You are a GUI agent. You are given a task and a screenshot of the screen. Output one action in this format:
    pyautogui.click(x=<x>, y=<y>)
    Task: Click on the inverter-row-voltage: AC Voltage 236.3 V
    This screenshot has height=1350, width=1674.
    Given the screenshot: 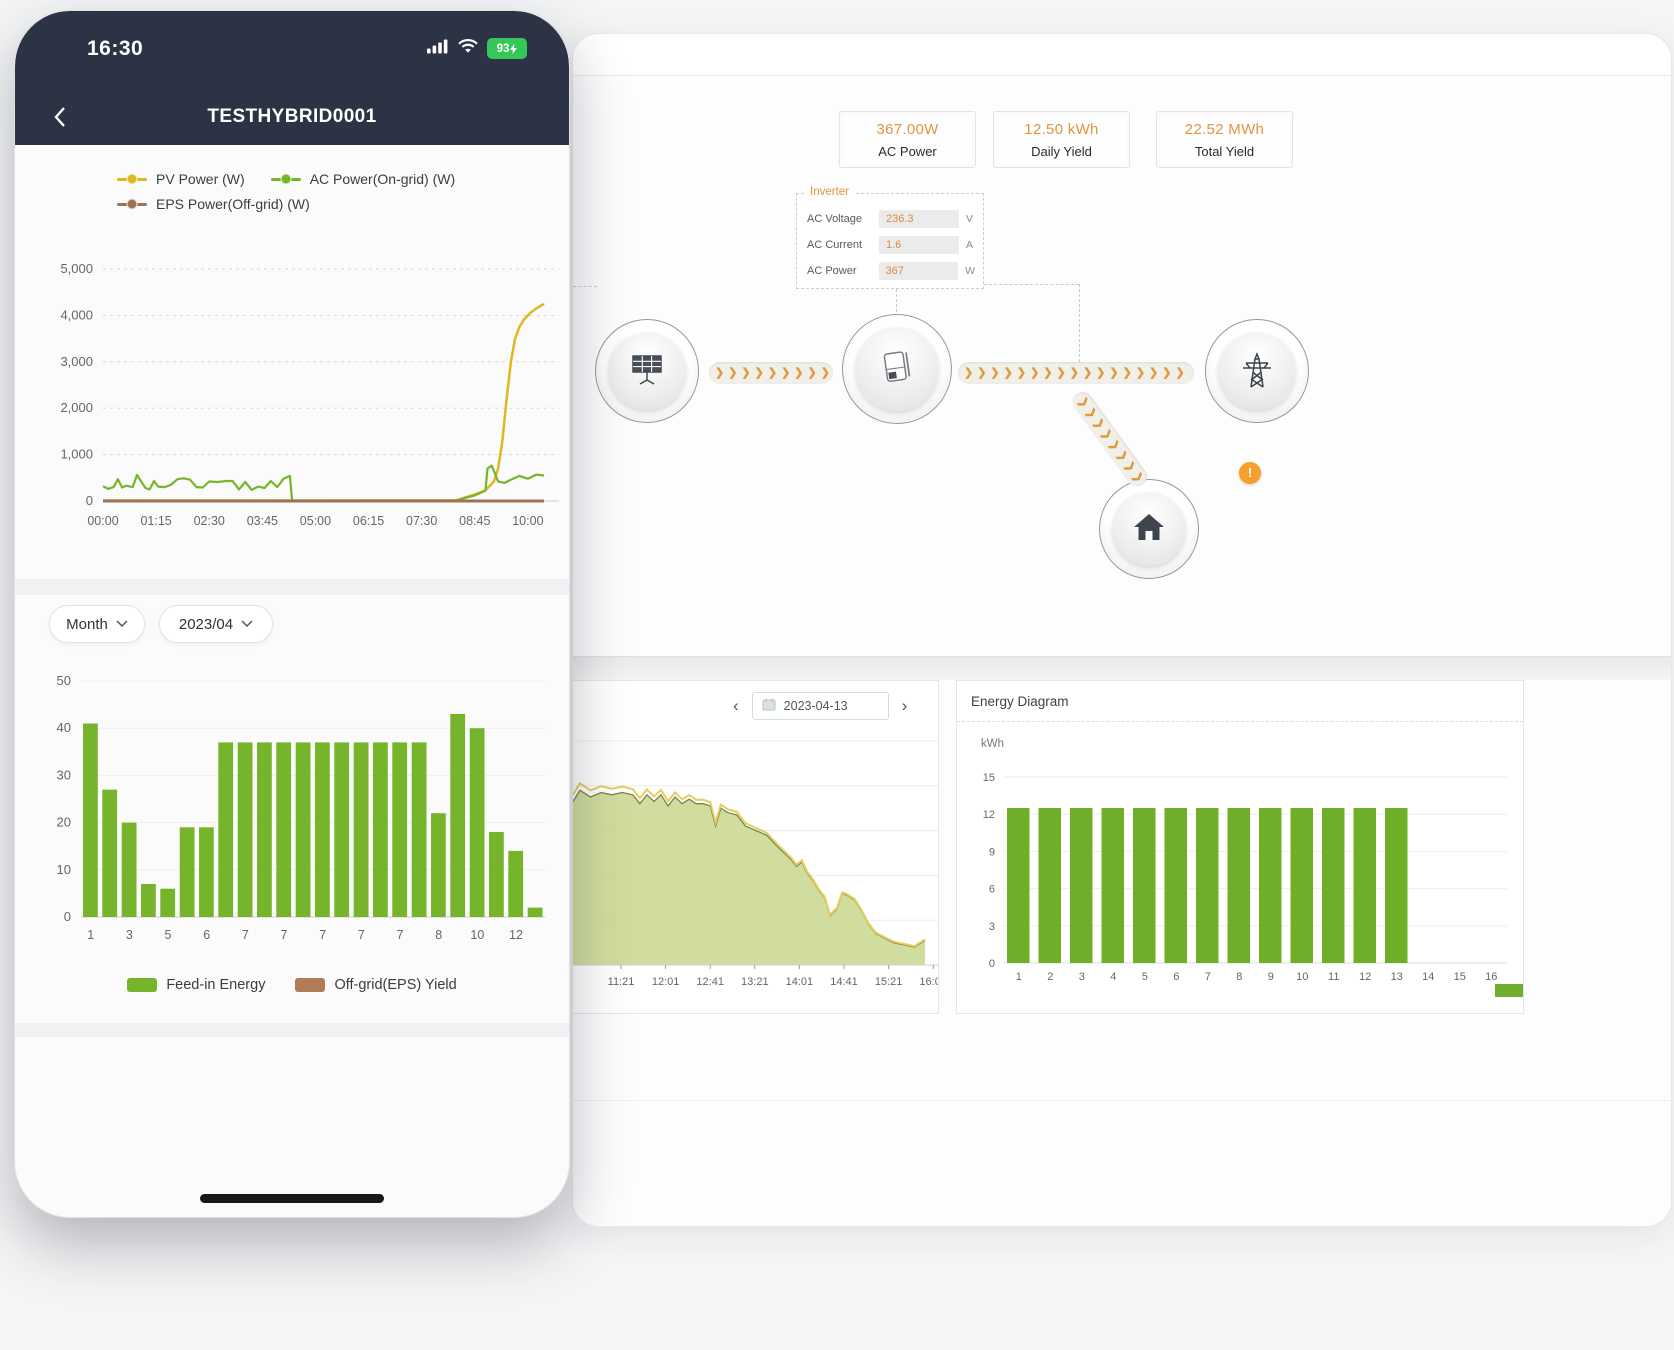 What is the action you would take?
    pyautogui.click(x=891, y=219)
    